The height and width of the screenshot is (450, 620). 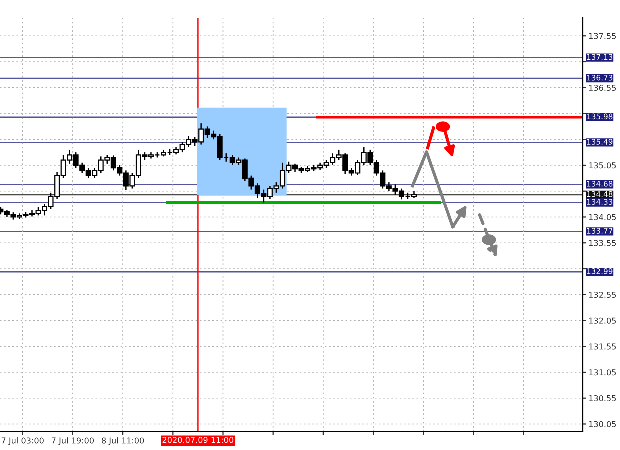 I want to click on x-tick-label: 7 Jul 03:00, so click(x=23, y=442).